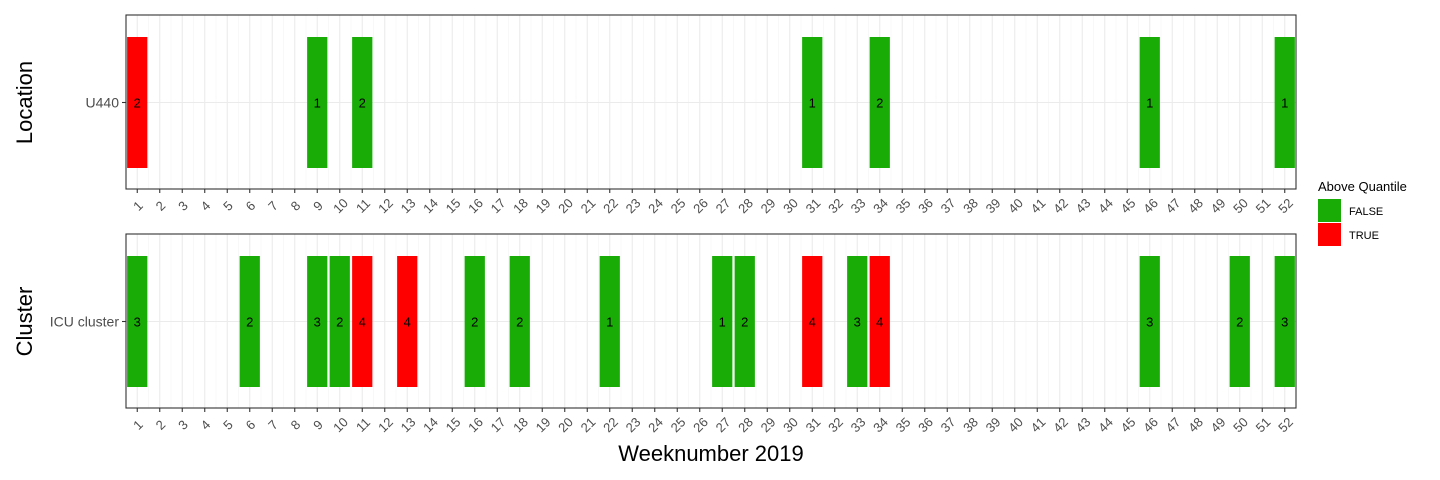 The width and height of the screenshot is (1440, 480). What do you see at coordinates (813, 205) in the screenshot?
I see `x-tick-label: 31` at bounding box center [813, 205].